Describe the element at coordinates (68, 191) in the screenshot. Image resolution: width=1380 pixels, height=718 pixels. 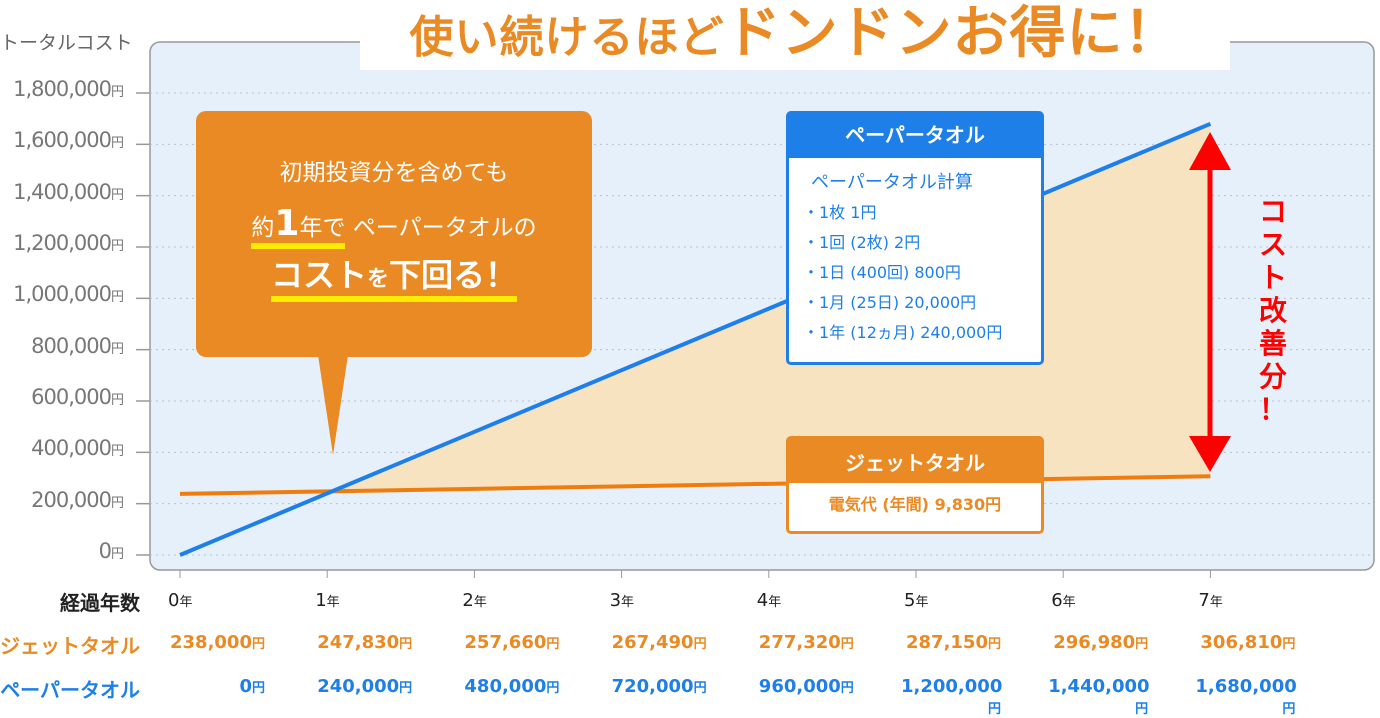
I see `y-tick-label: 1,400,000円` at that location.